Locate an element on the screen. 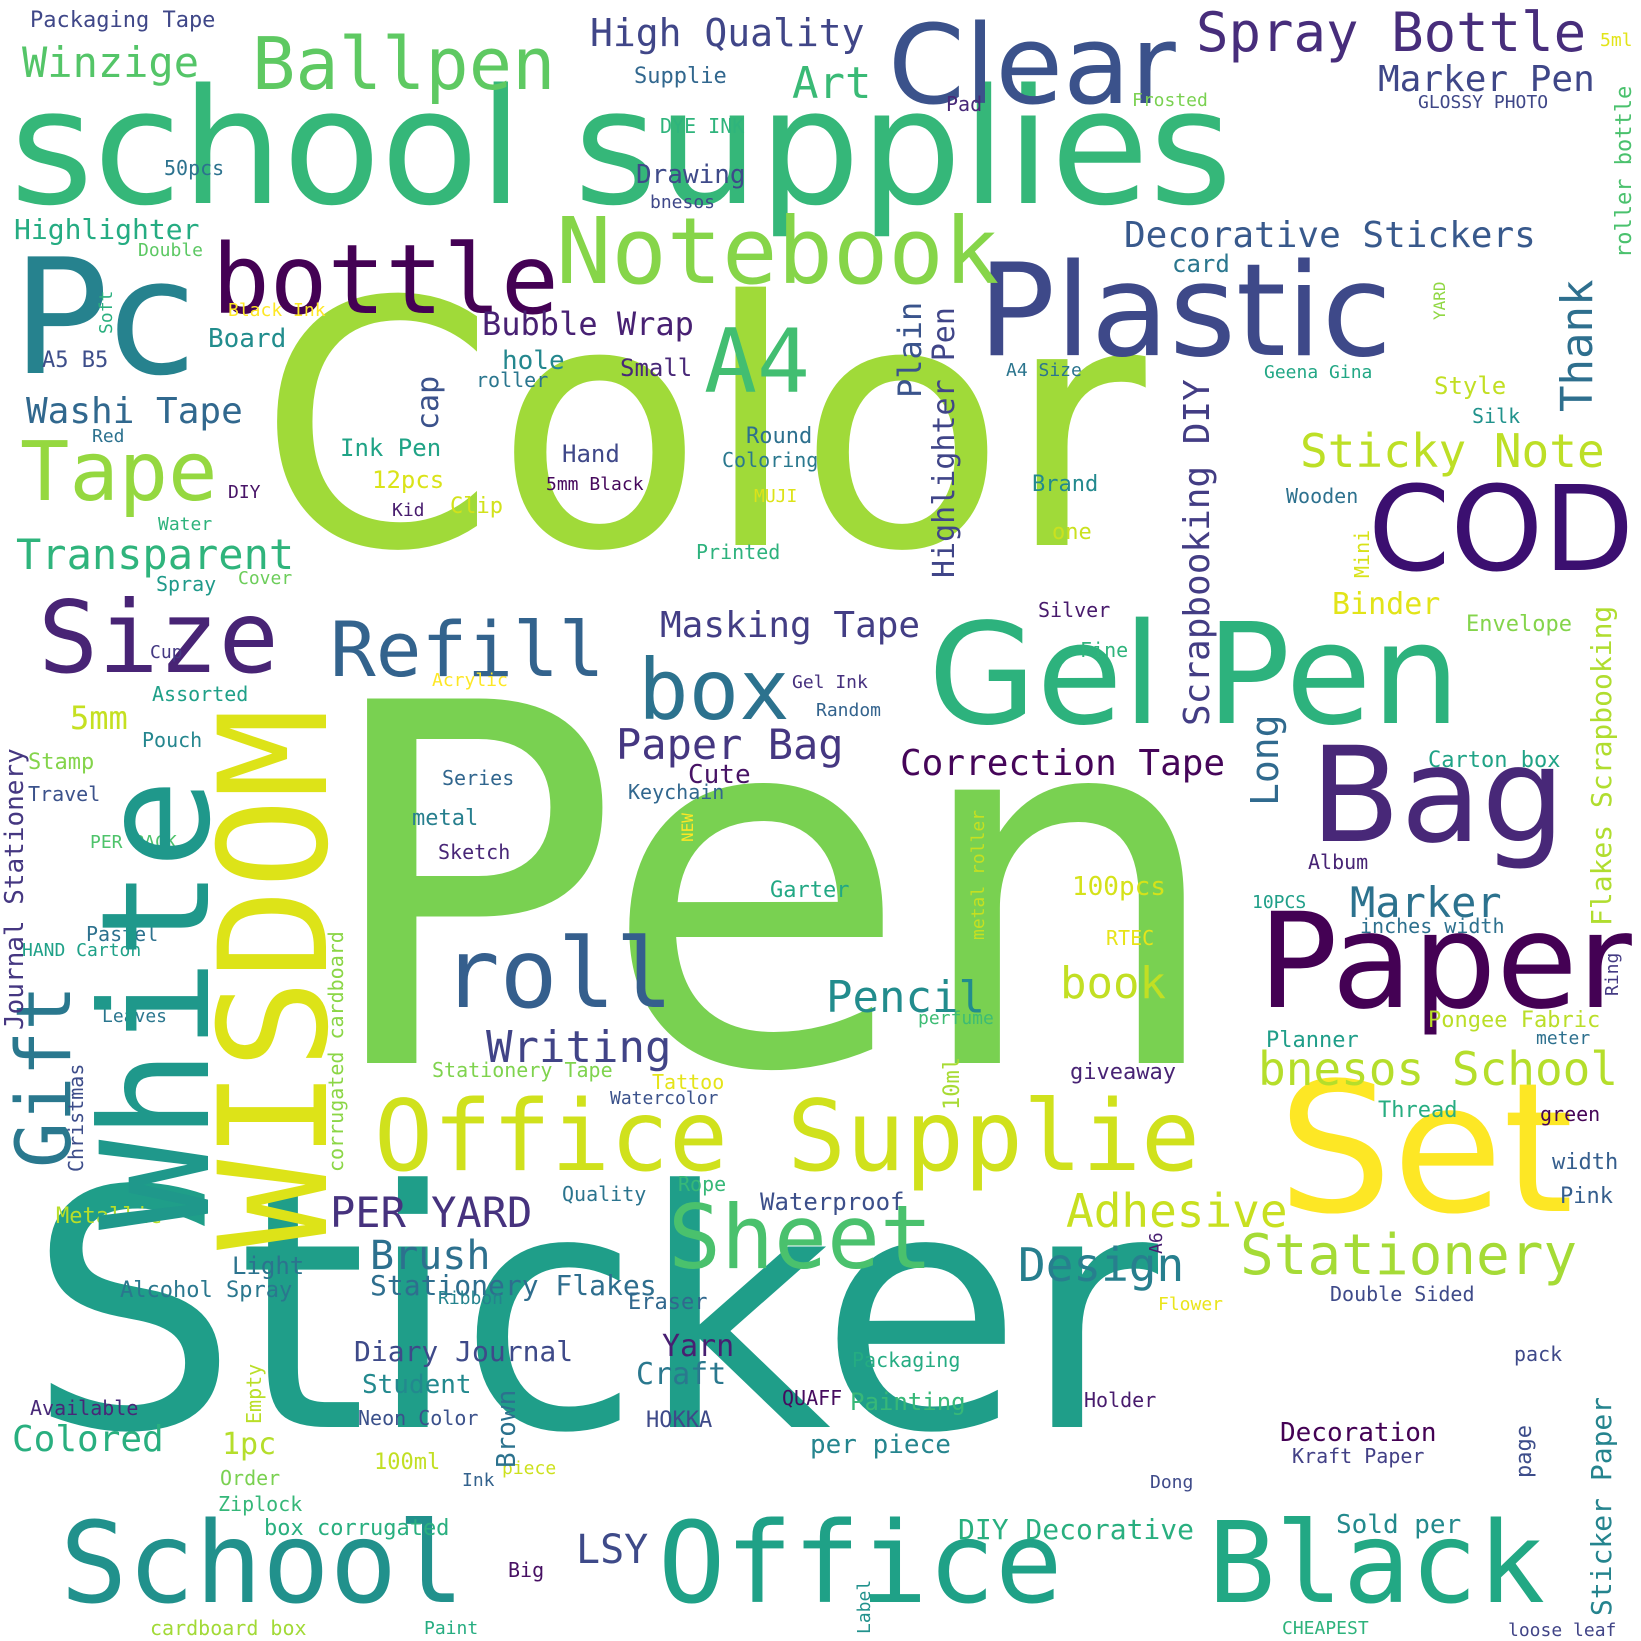  word-marker: Marker is located at coordinates (1426, 902).